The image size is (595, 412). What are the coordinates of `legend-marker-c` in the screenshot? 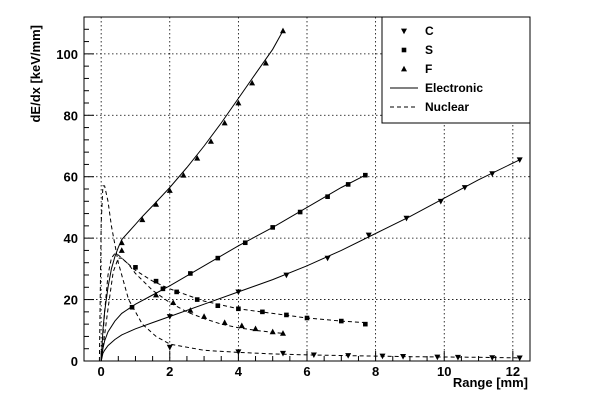 It's located at (404, 31).